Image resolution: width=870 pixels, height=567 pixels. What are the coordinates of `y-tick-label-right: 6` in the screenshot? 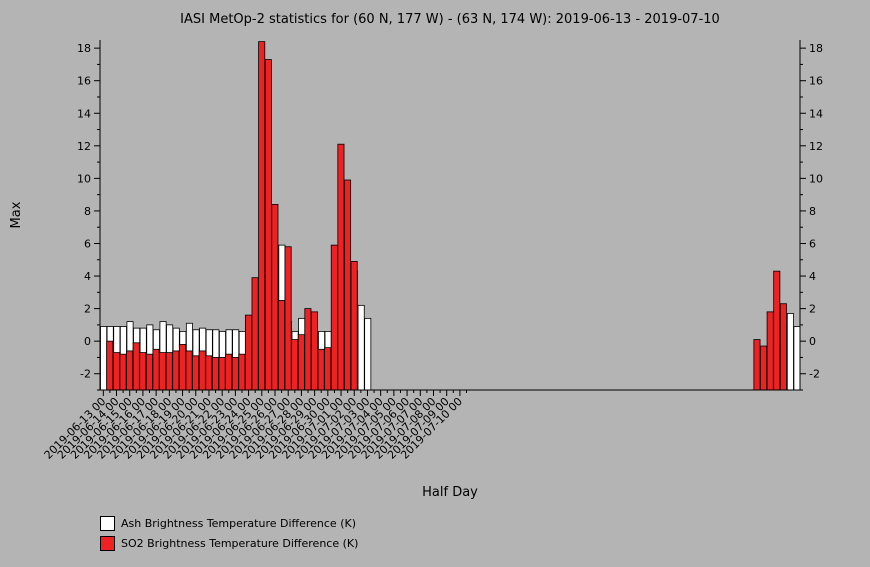 It's located at (812, 243).